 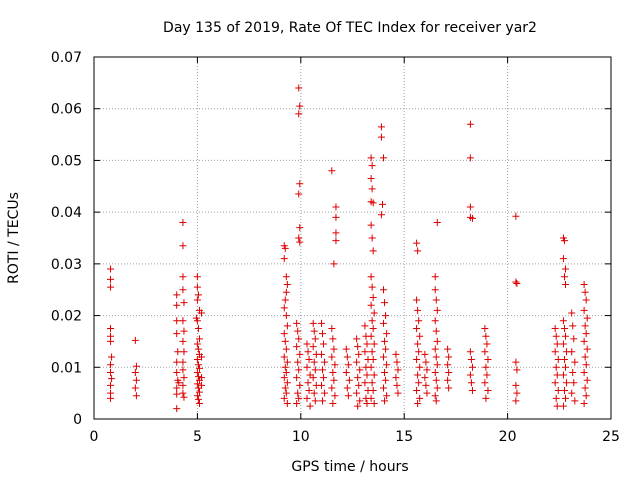 What do you see at coordinates (77, 420) in the screenshot?
I see `y-tick-label: 0` at bounding box center [77, 420].